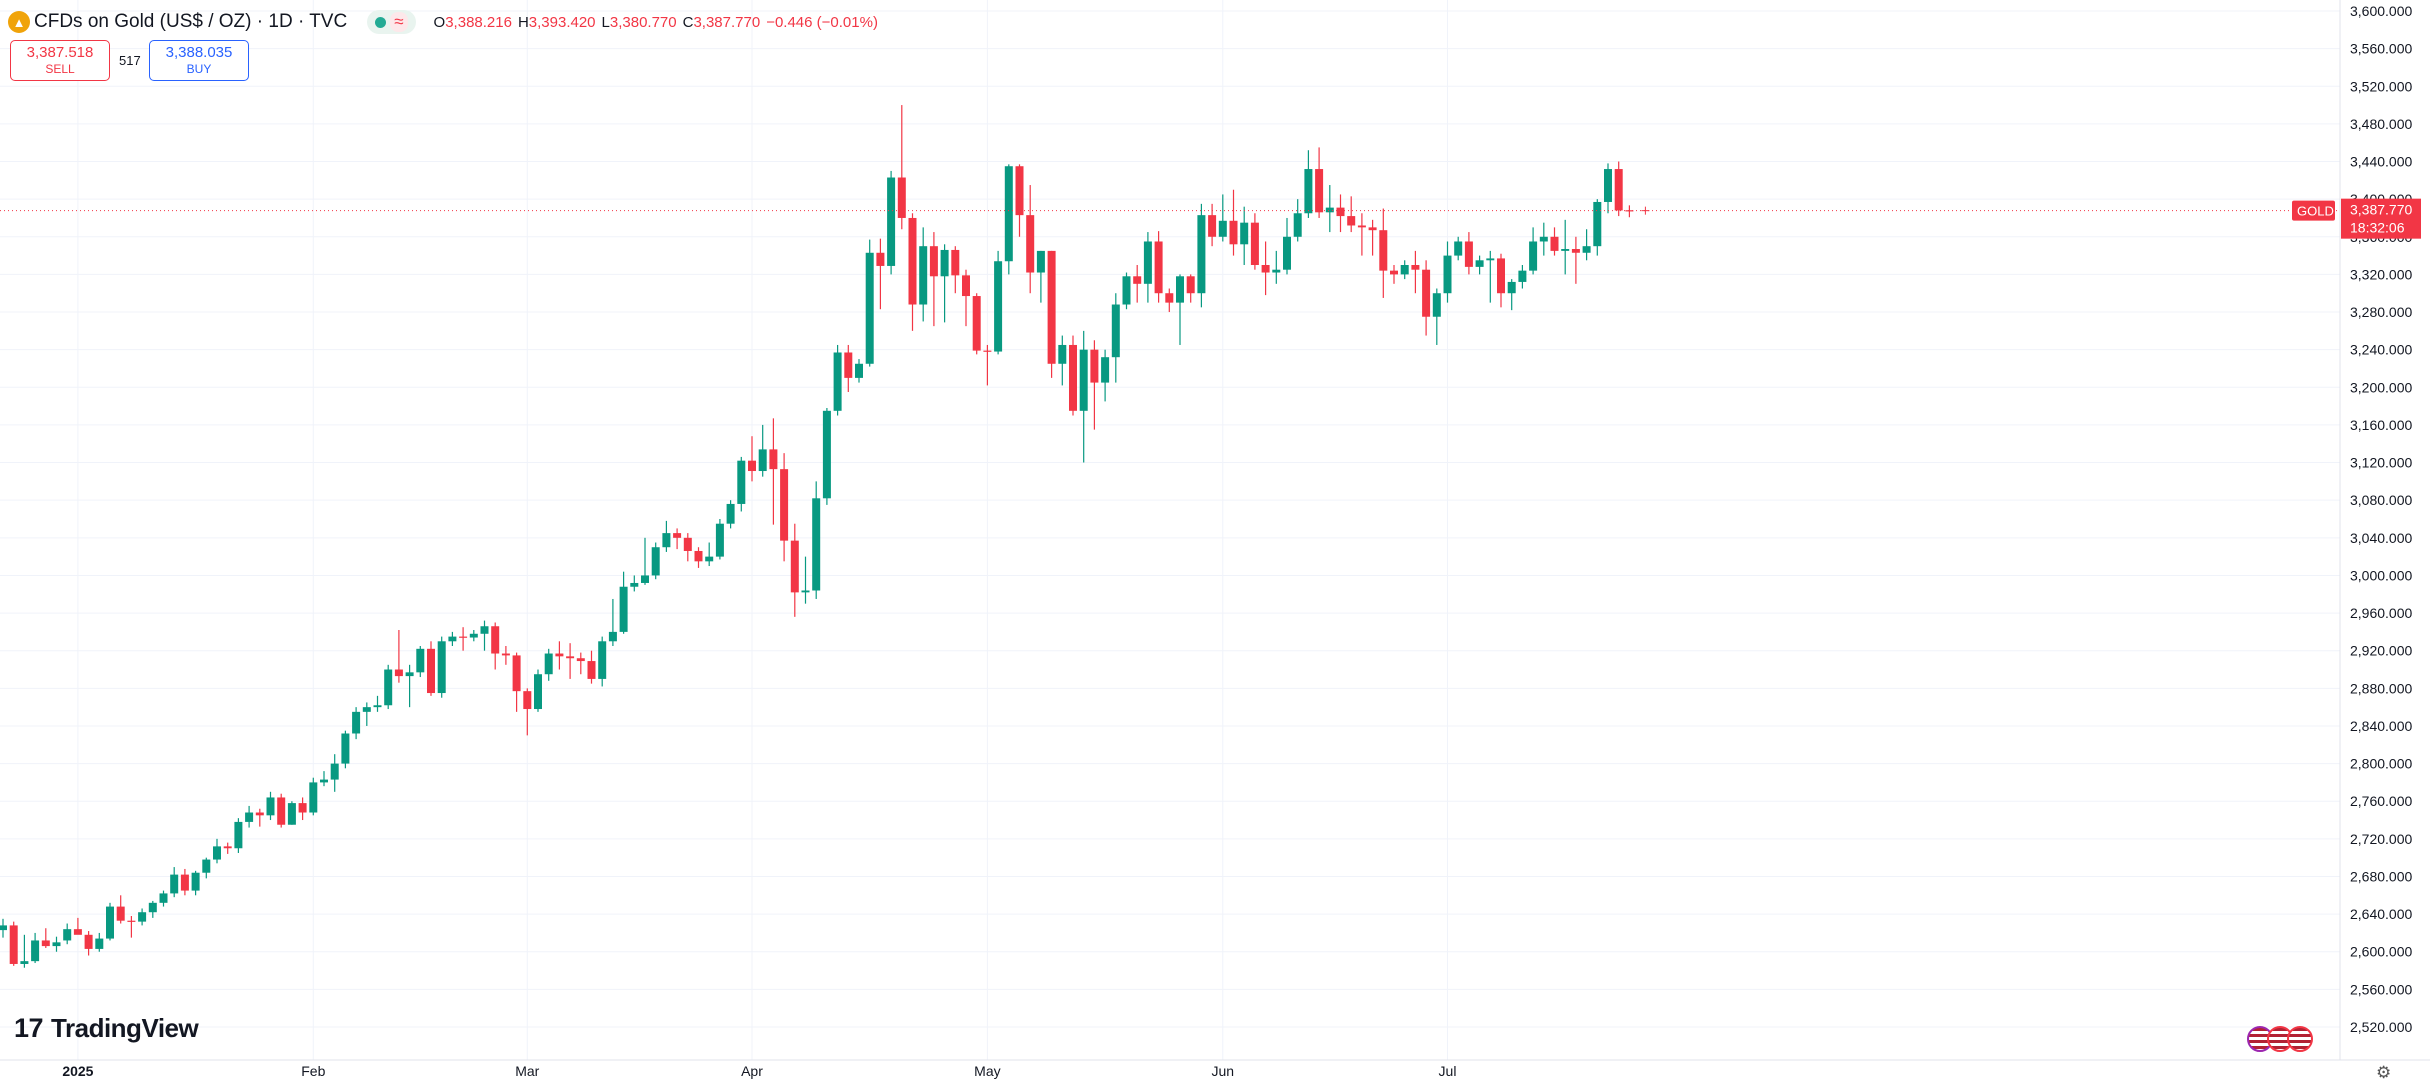 The height and width of the screenshot is (1091, 2430). Describe the element at coordinates (106, 1028) in the screenshot. I see `tradingview-logo: 17 TradingView` at that location.